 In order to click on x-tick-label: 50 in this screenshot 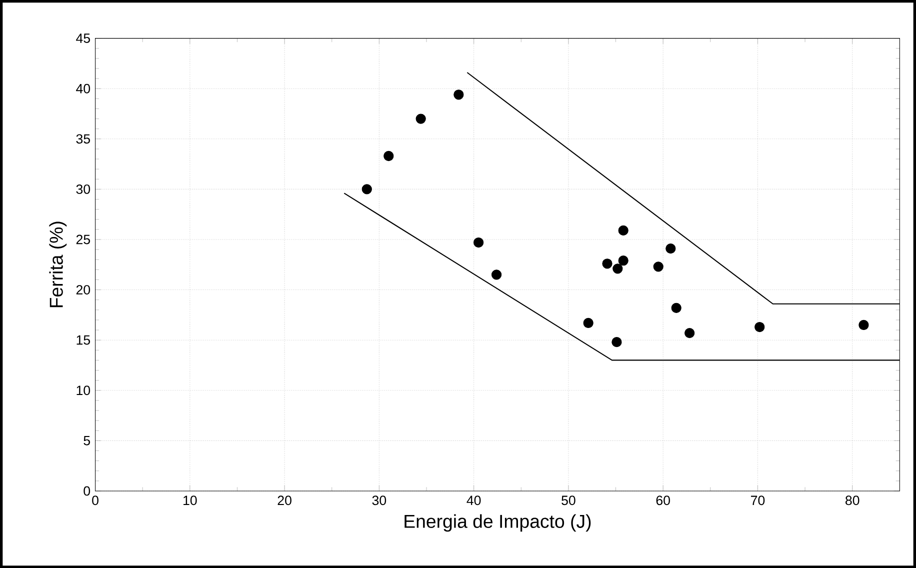, I will do `click(569, 500)`.